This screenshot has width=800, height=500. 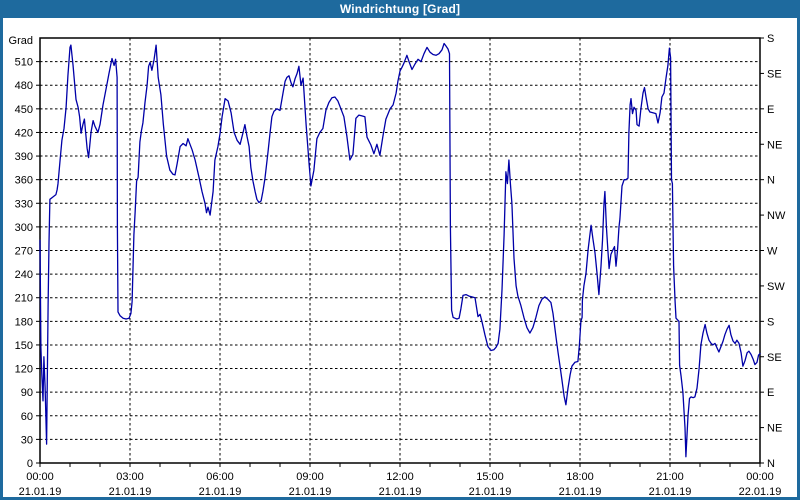 I want to click on y-tick-label: 90, so click(x=27, y=393).